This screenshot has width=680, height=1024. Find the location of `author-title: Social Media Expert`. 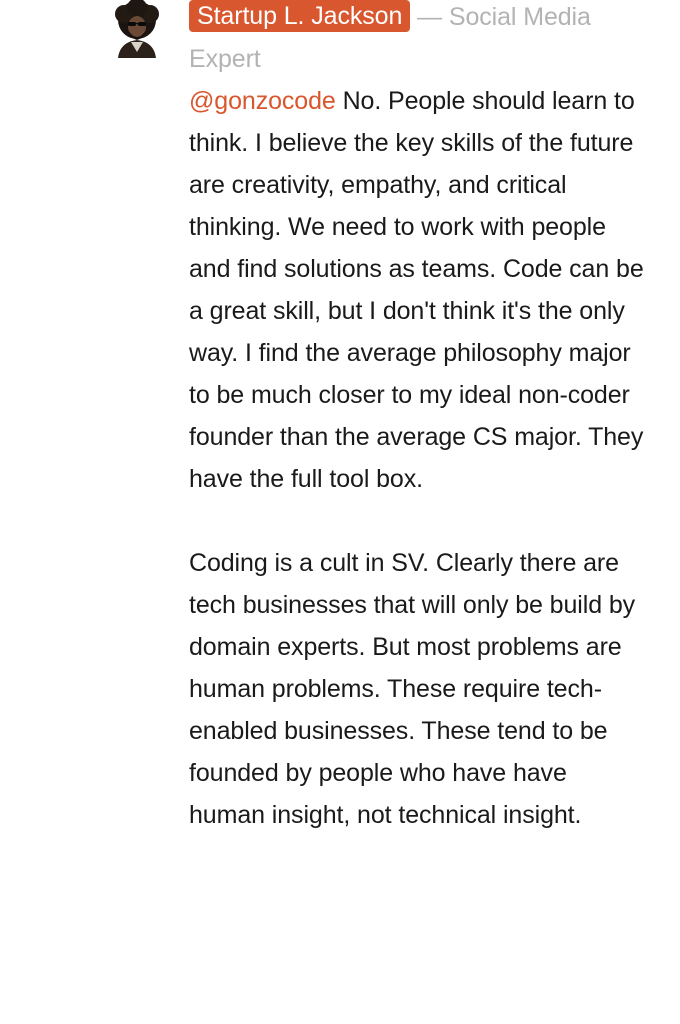

author-title: Social Media Expert is located at coordinates (390, 38).